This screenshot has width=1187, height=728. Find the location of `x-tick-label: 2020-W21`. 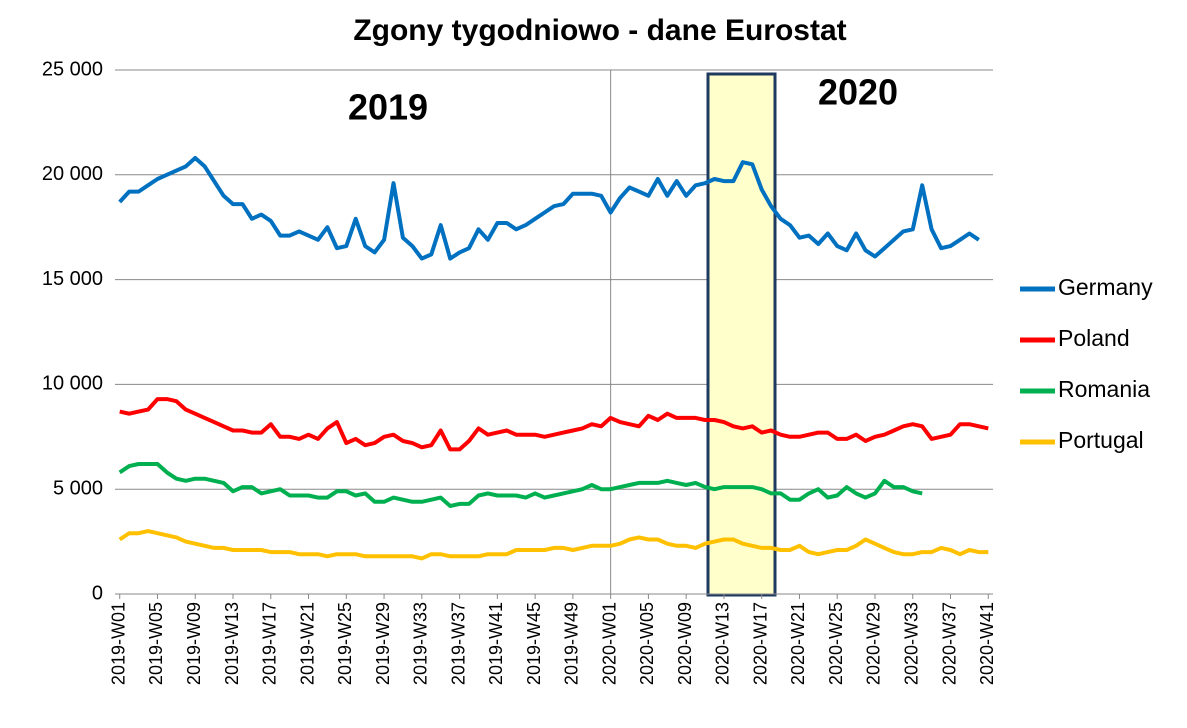

x-tick-label: 2020-W21 is located at coordinates (798, 643).